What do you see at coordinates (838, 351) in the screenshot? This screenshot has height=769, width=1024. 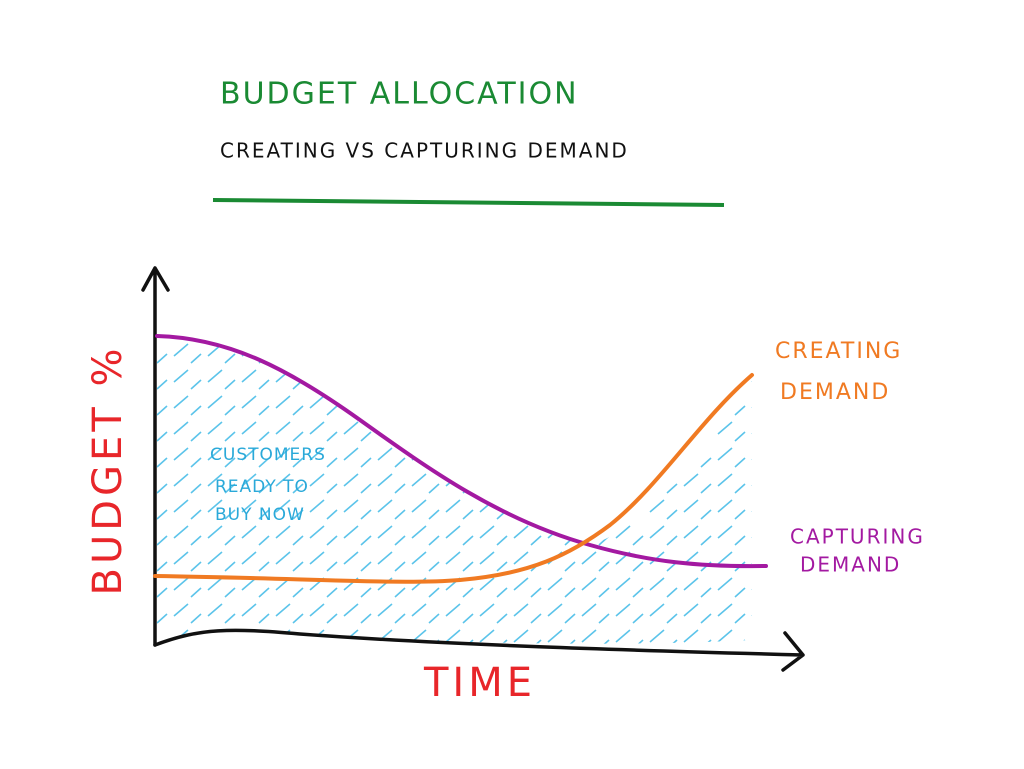 I see `curve-label: CREATING` at bounding box center [838, 351].